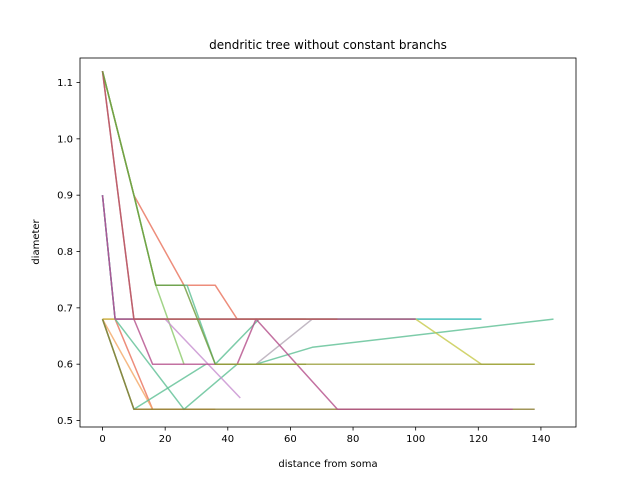  I want to click on chart-title: dendritic tree without constant branchs, so click(328, 45).